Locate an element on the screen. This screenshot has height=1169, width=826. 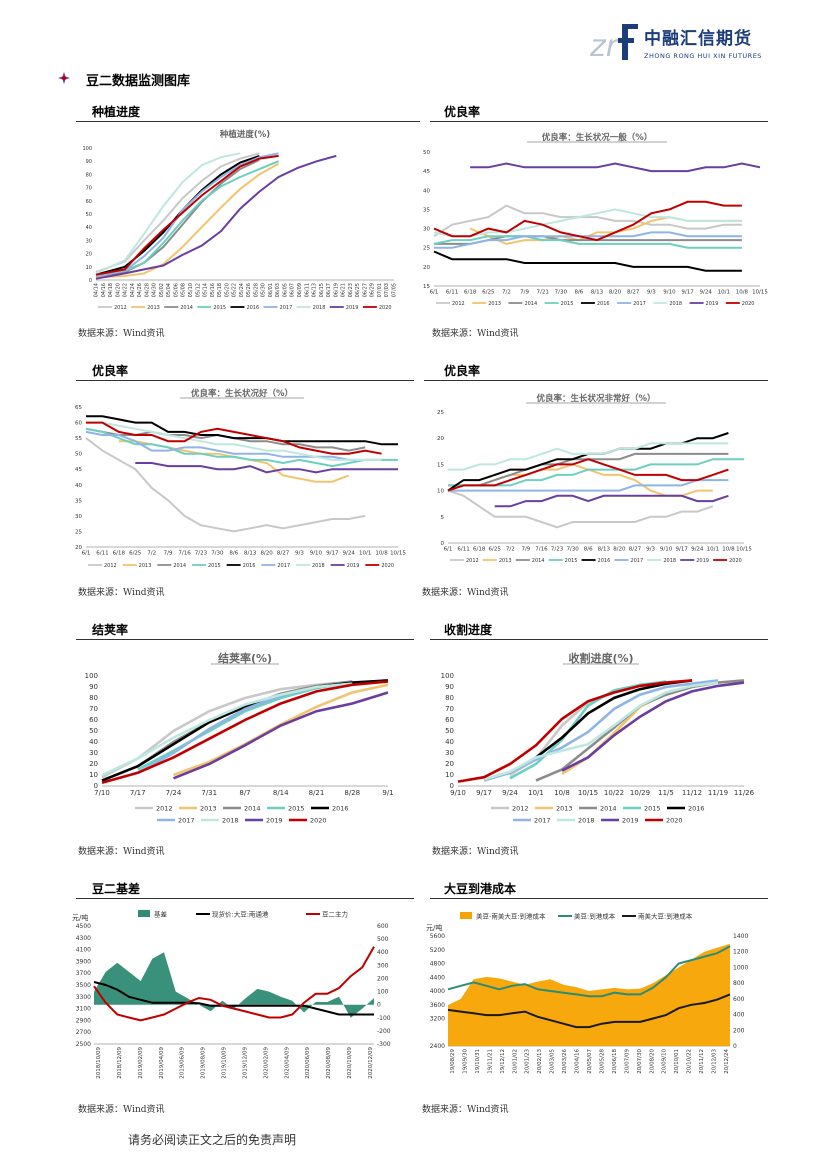
legend-label: 美豆-南美大豆:到港成本 is located at coordinates (511, 916).